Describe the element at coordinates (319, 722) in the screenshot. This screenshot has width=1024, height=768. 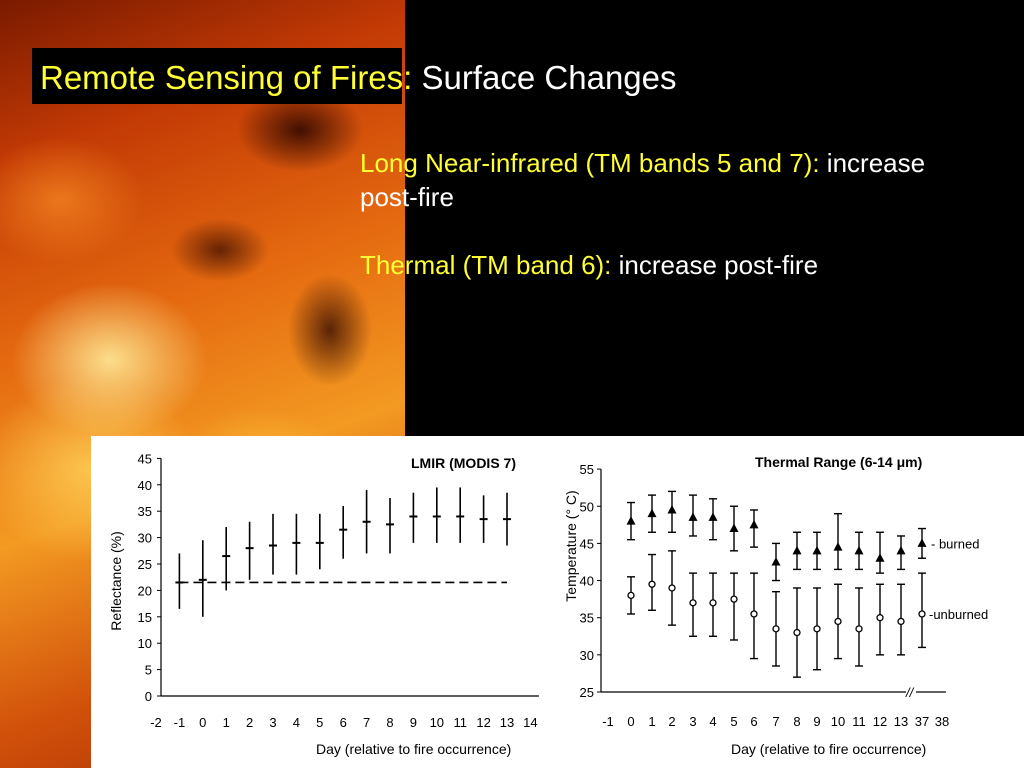
I see `x-tick-label: 5` at that location.